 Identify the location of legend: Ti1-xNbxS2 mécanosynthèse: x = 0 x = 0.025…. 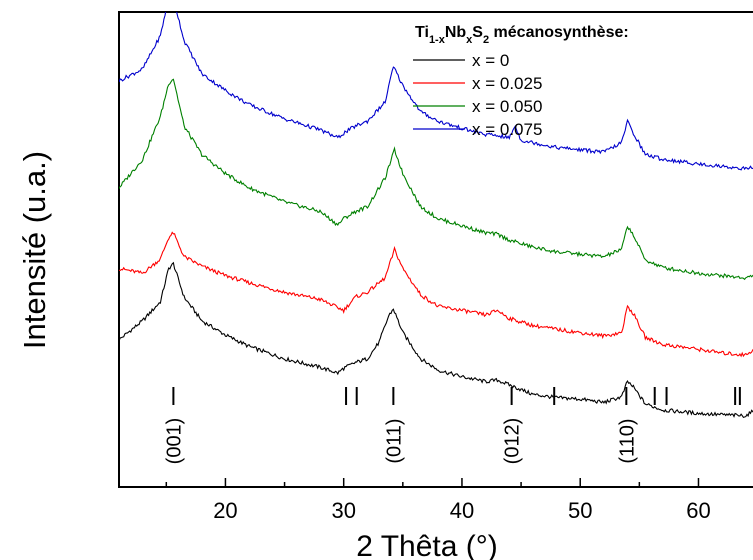
(521, 81).